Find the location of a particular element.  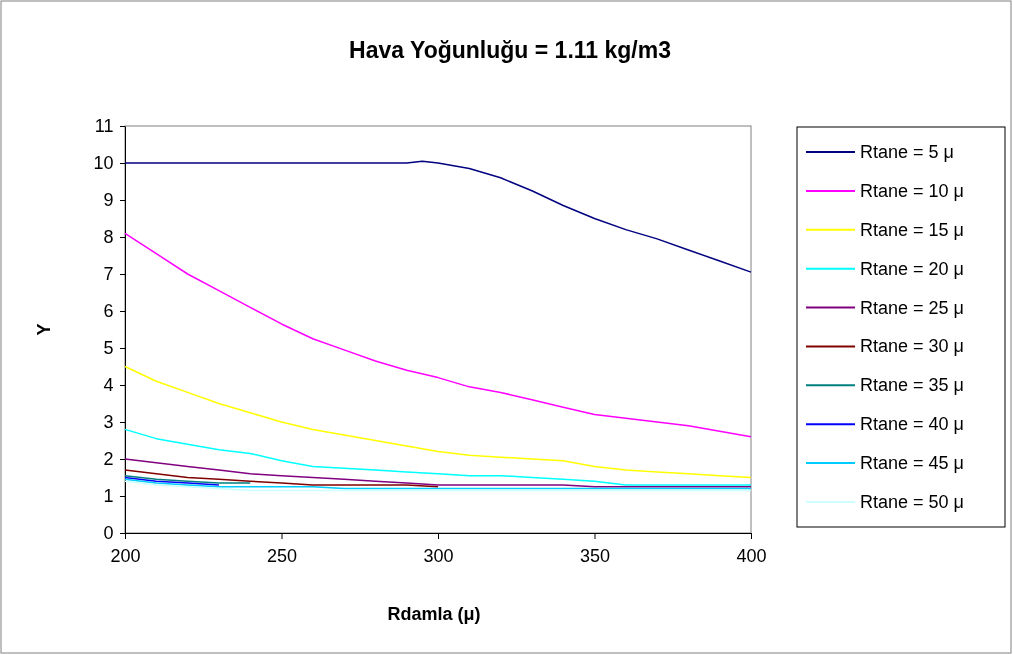

y-tick-label: 8 is located at coordinates (108, 237).